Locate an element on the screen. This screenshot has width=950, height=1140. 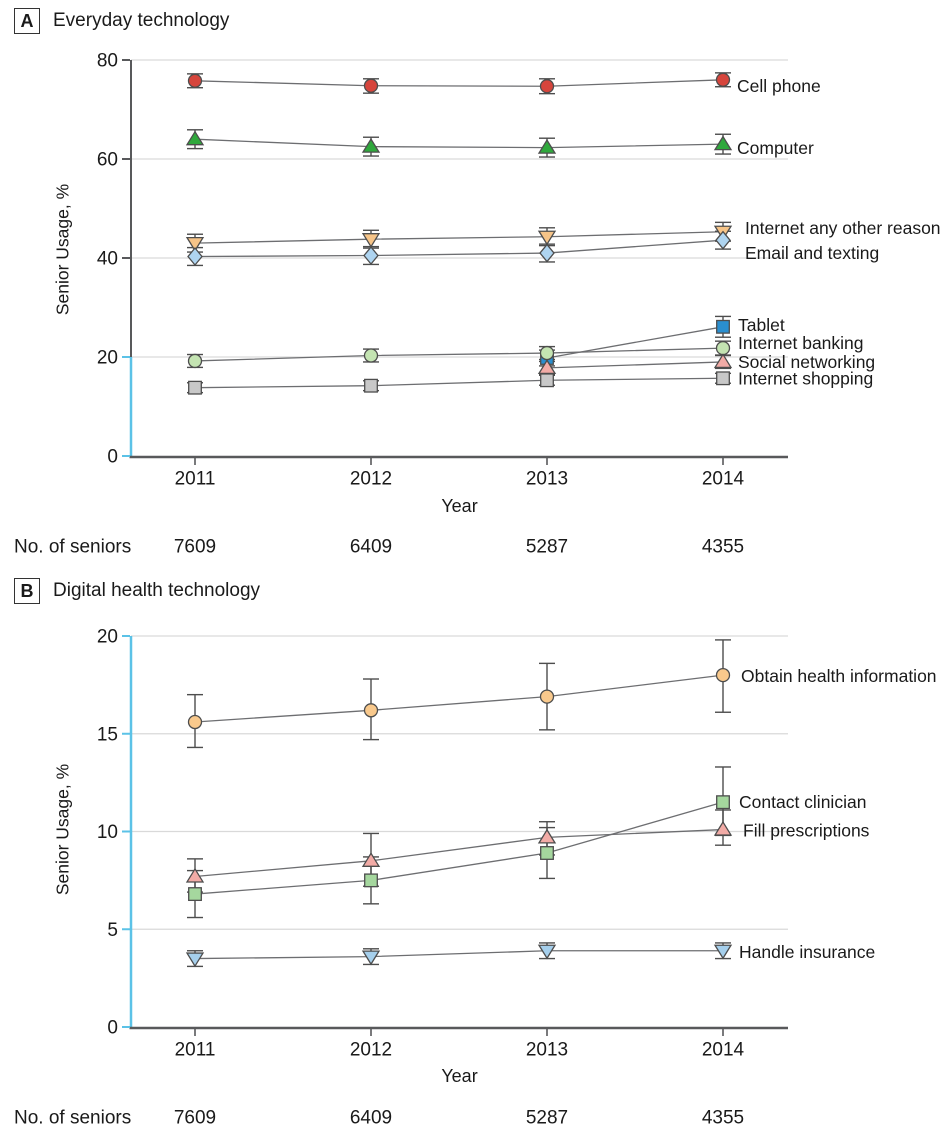
data-point-email-and-texting-2011 is located at coordinates (195, 256).